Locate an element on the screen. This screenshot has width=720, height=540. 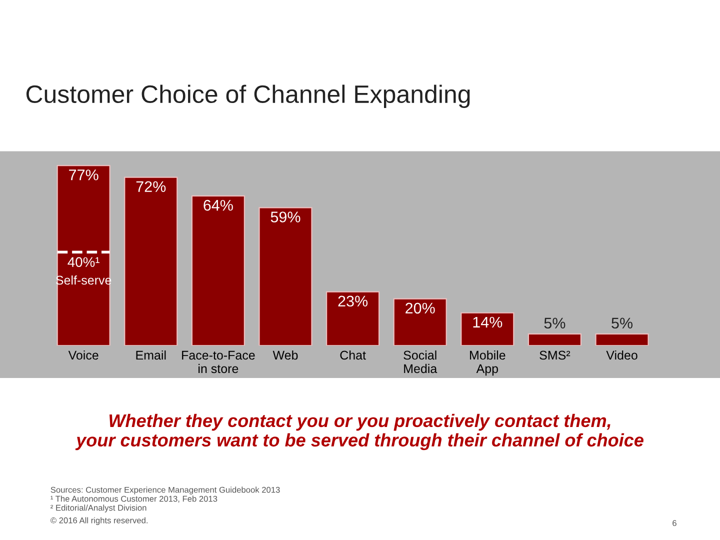
x-tick-label: Voice is located at coordinates (83, 355).